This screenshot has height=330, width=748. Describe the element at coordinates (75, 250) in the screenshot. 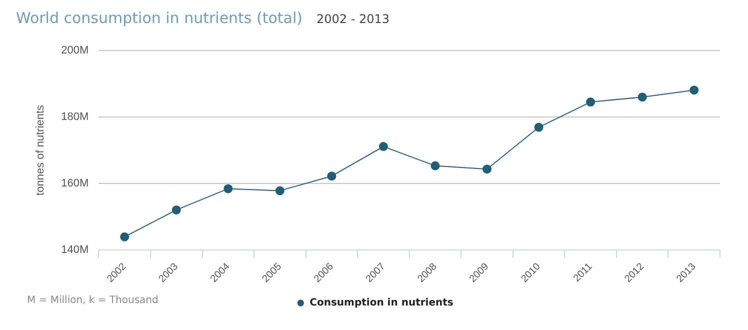

I see `y-tick-label: 140M` at that location.